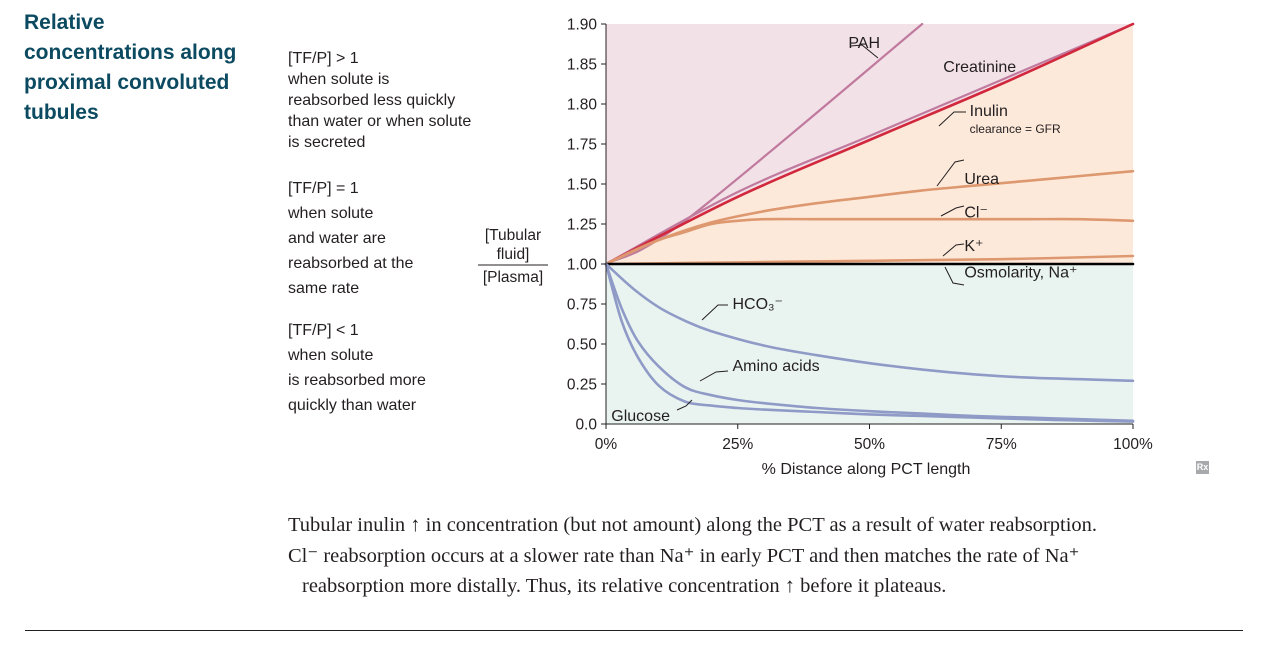 The image size is (1266, 650). I want to click on y-axis-label: [Tubular fluid] [Plasma], so click(513, 256).